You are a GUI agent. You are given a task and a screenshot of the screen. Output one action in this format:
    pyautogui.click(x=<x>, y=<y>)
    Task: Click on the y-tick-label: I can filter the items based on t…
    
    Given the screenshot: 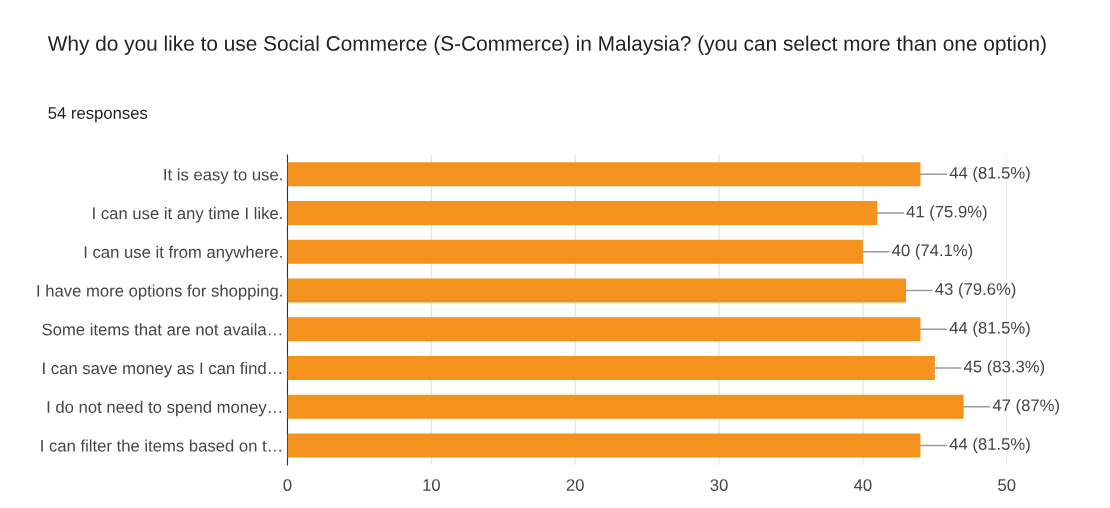 What is the action you would take?
    pyautogui.click(x=161, y=445)
    